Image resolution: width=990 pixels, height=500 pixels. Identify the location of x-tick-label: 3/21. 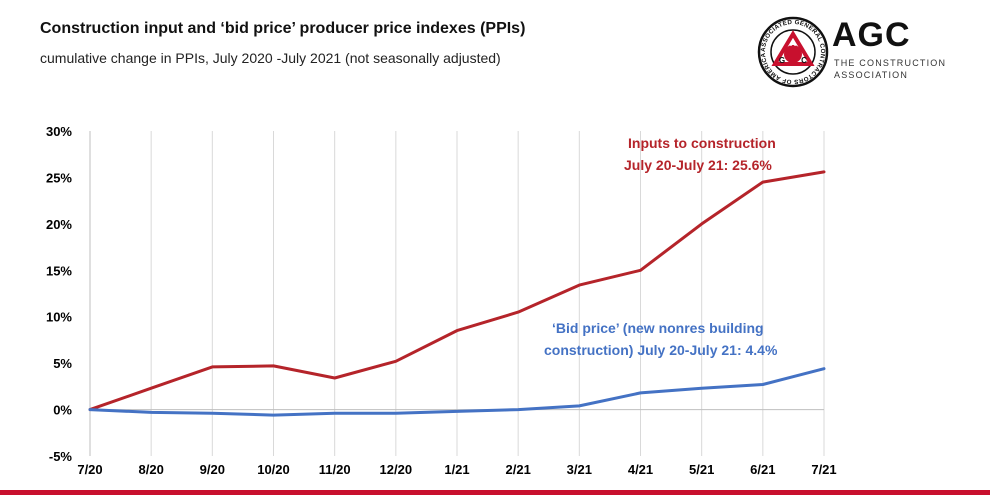
(579, 469).